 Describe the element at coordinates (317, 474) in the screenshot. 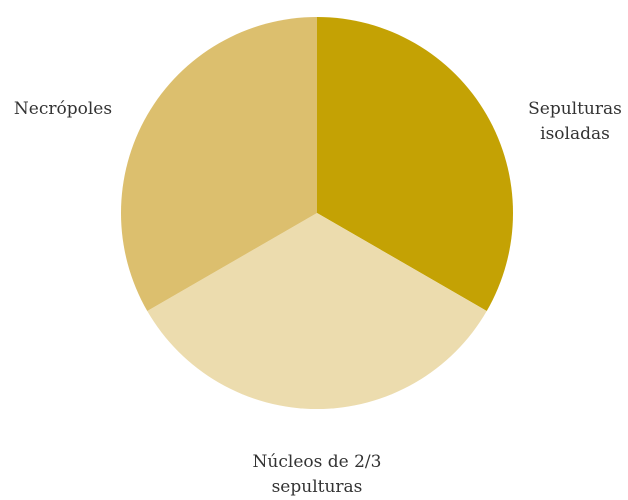

I see `slice-label: Núcleos de 2/3 sepulturas` at that location.